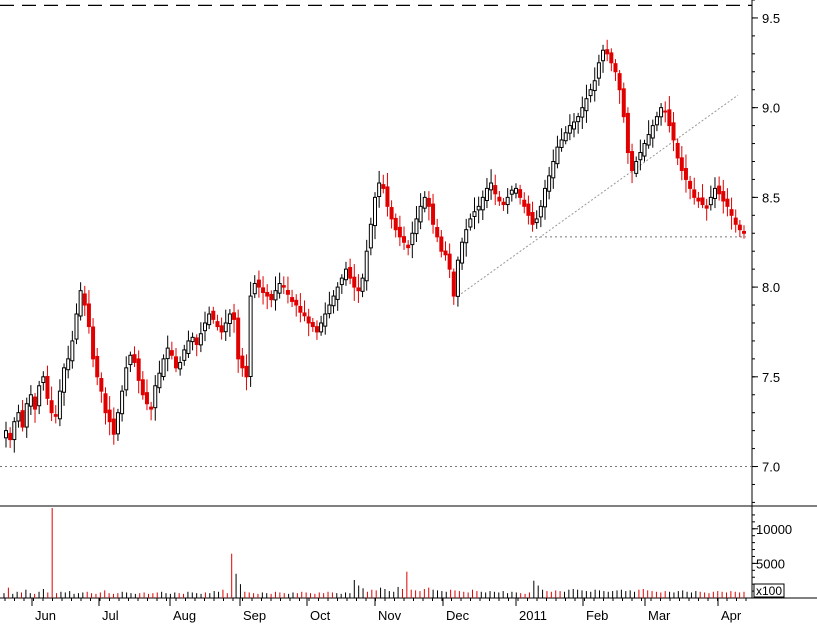  What do you see at coordinates (598, 195) in the screenshot?
I see `trendline` at bounding box center [598, 195].